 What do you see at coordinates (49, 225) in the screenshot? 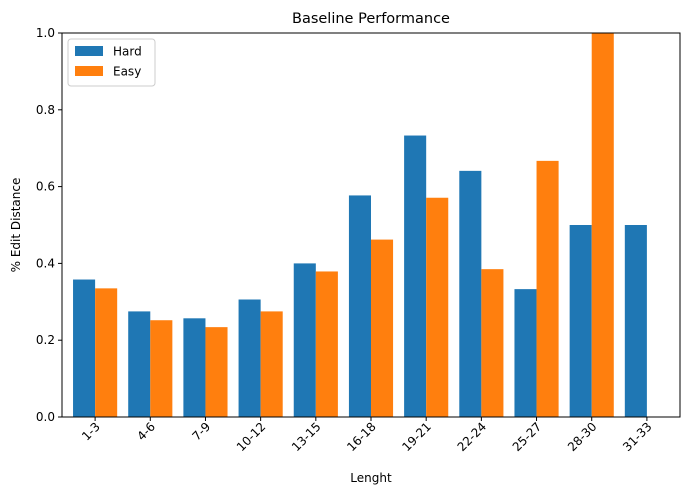
I see `y-axis: 0.0 0.2 0.4 0.6 0.8 1.0` at bounding box center [49, 225].